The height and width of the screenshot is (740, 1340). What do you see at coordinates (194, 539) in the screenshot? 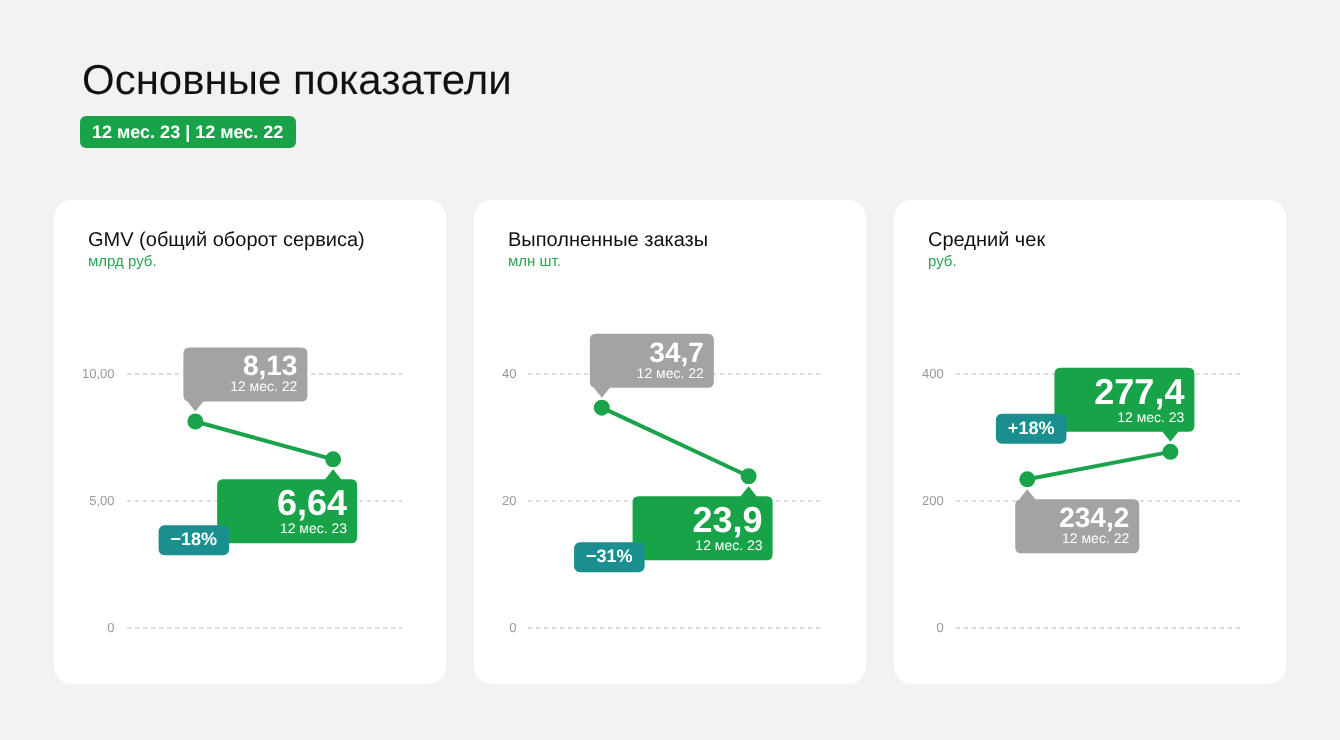
I see `annotation: −18%` at bounding box center [194, 539].